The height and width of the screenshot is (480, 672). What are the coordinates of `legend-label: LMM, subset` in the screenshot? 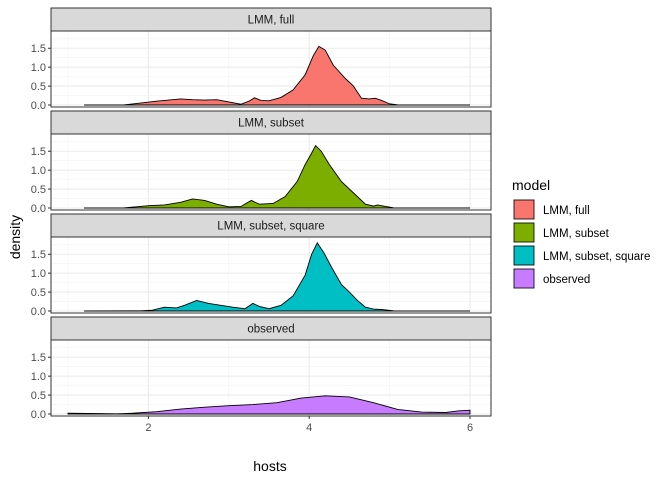 It's located at (576, 234).